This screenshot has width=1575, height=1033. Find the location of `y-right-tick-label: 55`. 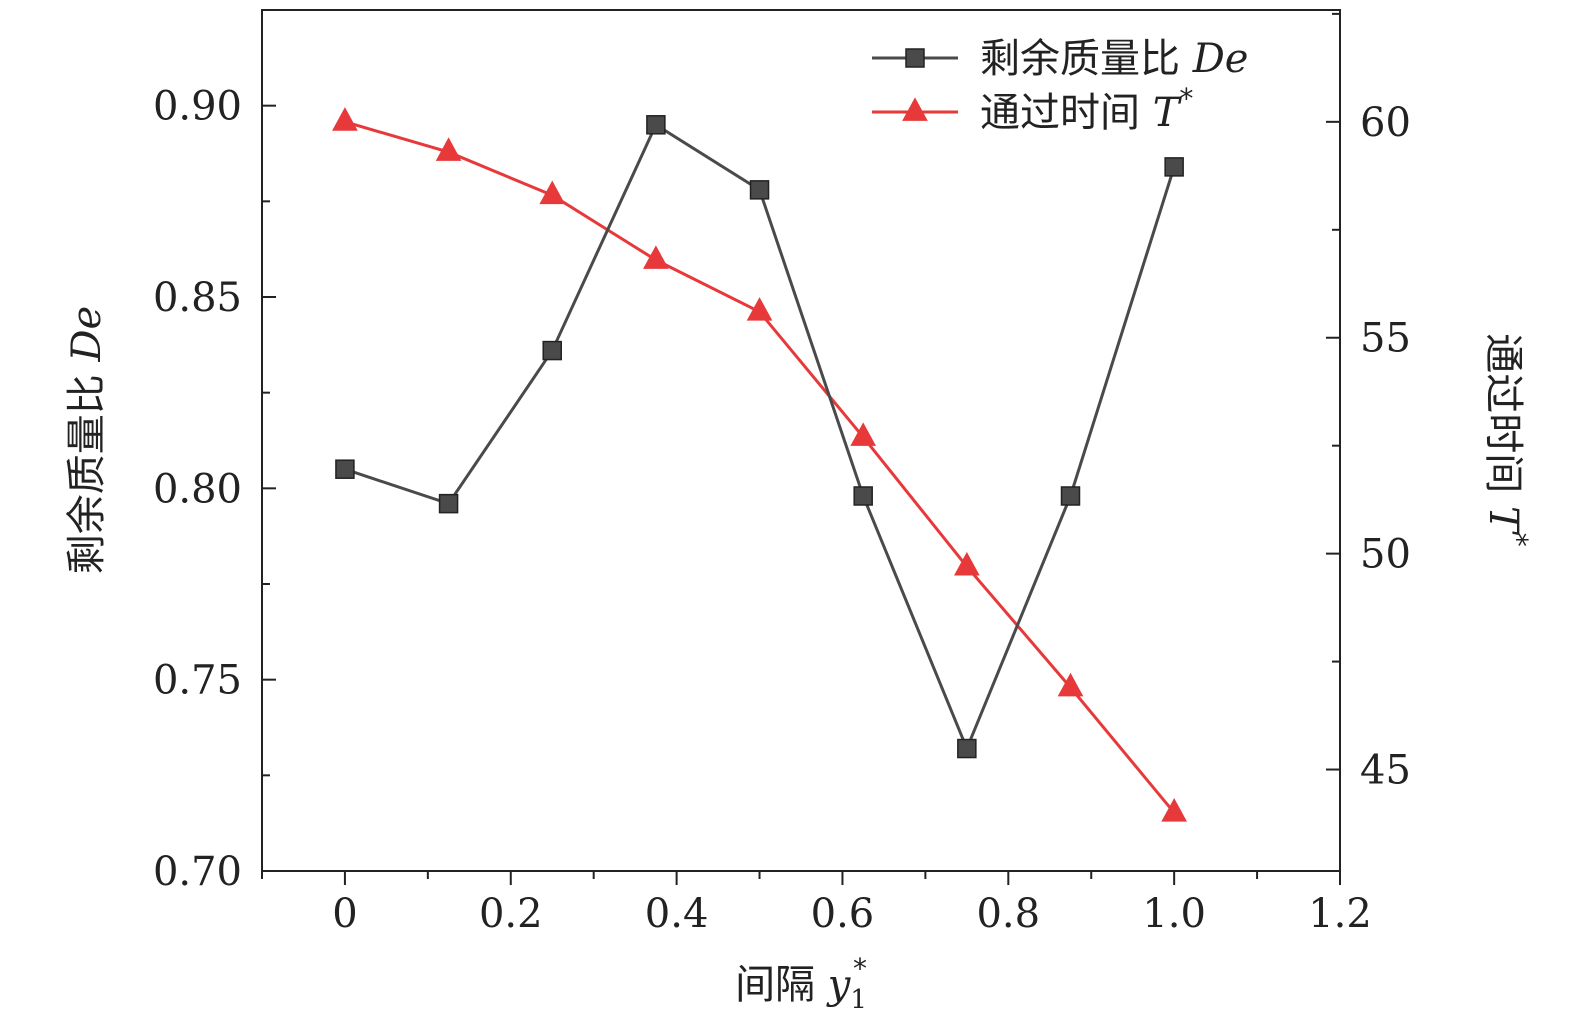

y-right-tick-label: 55 is located at coordinates (1385, 339).